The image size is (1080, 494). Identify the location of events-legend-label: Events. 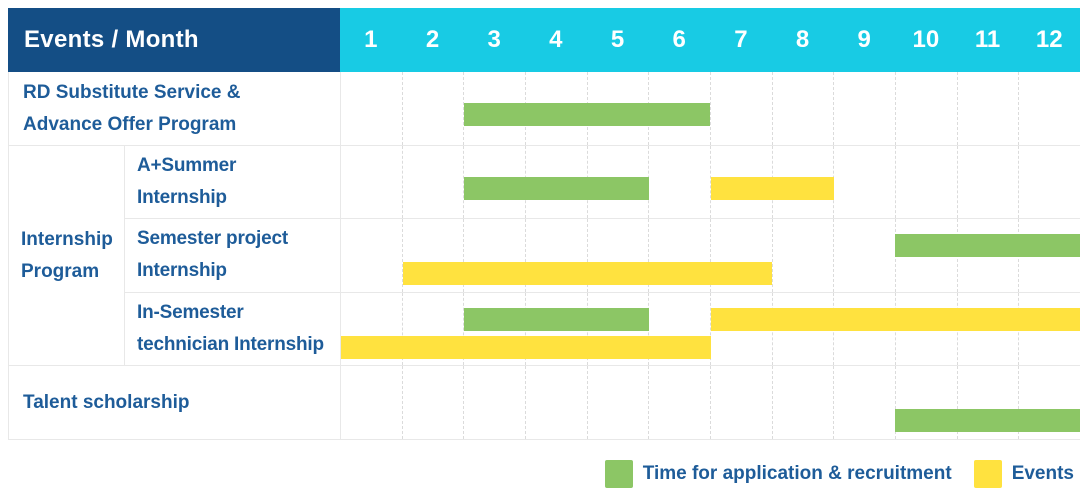
(1042, 473).